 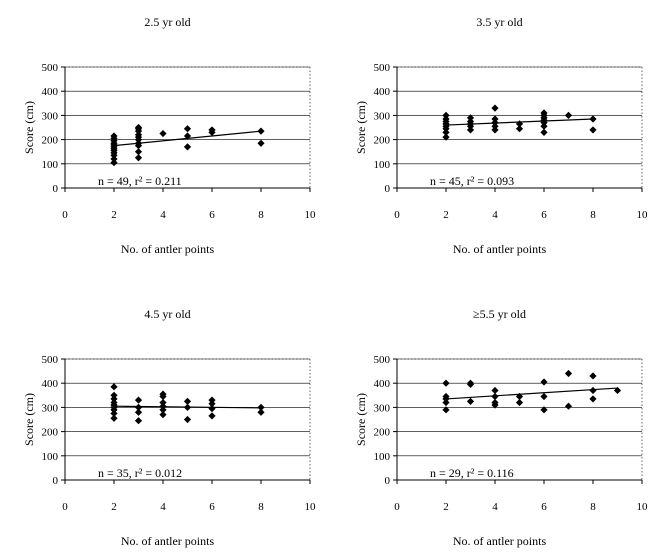 What do you see at coordinates (167, 22) in the screenshot?
I see `panel-title: 2.5 yr old` at bounding box center [167, 22].